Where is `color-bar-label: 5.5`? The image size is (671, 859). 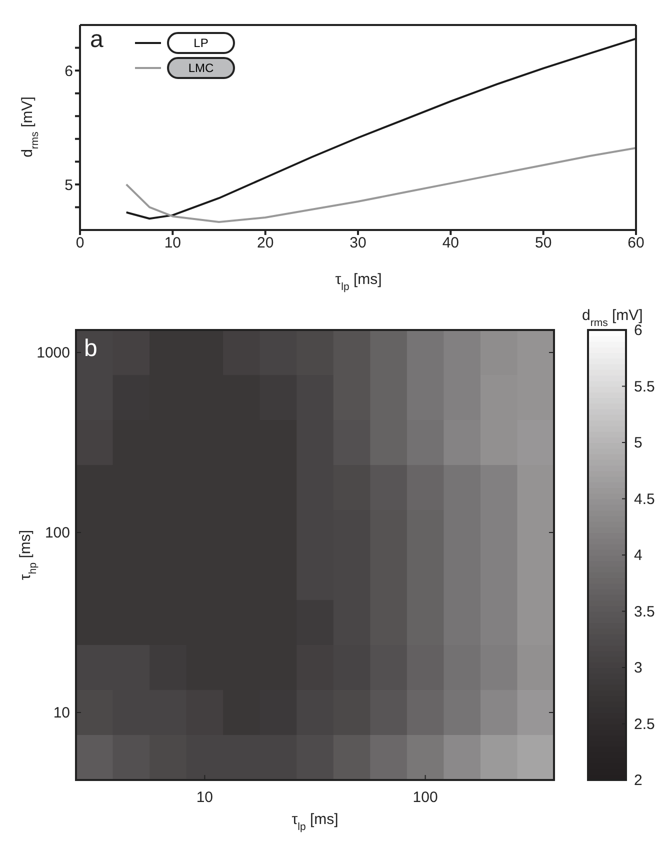
color-bar-label: 5.5 is located at coordinates (644, 387).